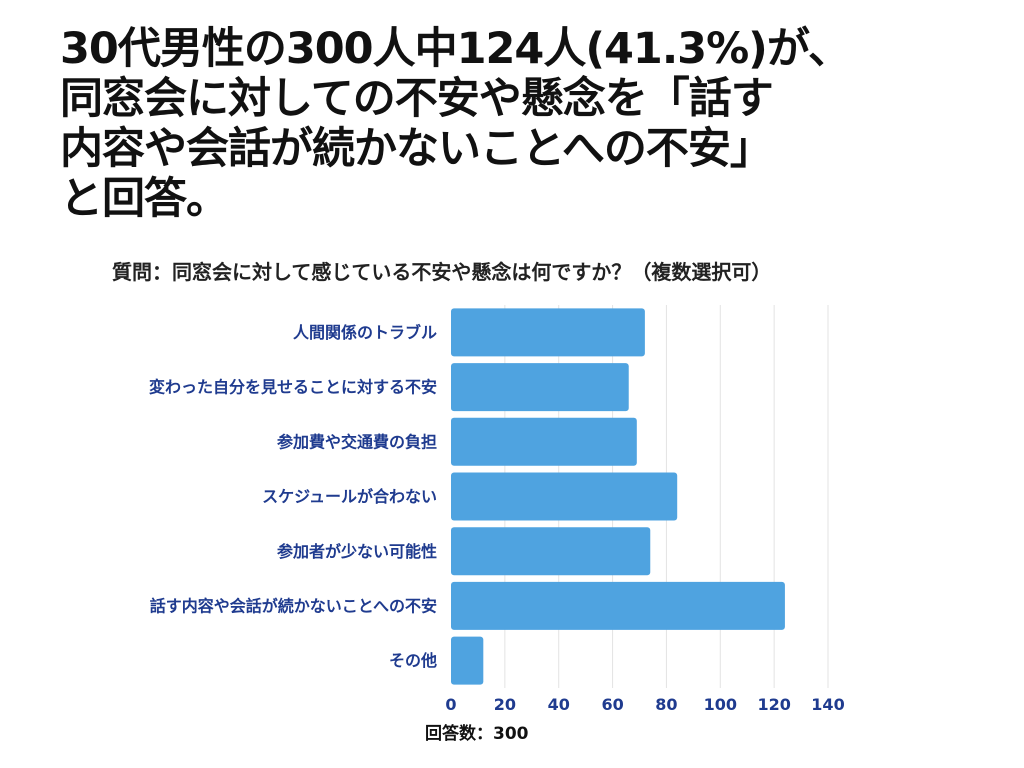 The height and width of the screenshot is (768, 1024). What do you see at coordinates (827, 704) in the screenshot?
I see `x-tick-label: 140` at bounding box center [827, 704].